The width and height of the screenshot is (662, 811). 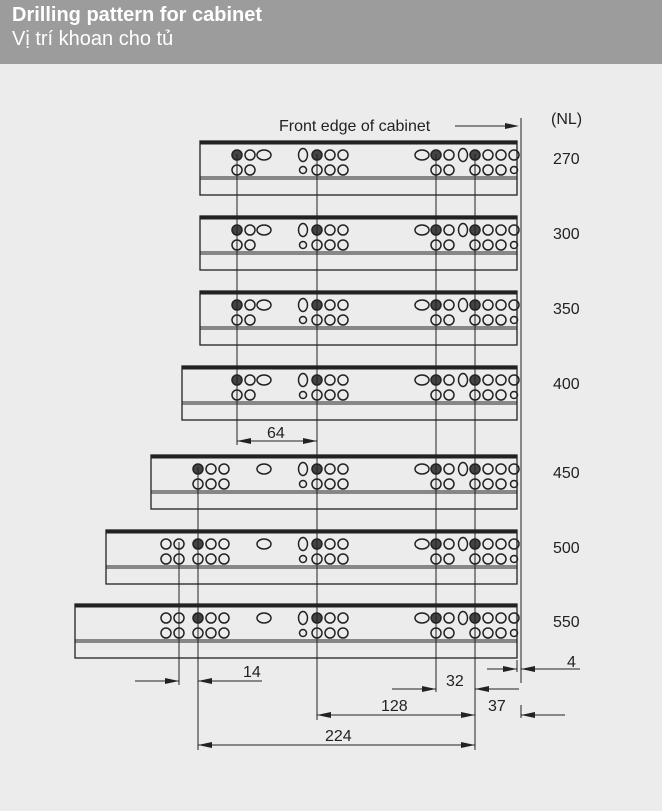 What do you see at coordinates (137, 15) in the screenshot?
I see `header-title: Drilling pattern for cabinet` at bounding box center [137, 15].